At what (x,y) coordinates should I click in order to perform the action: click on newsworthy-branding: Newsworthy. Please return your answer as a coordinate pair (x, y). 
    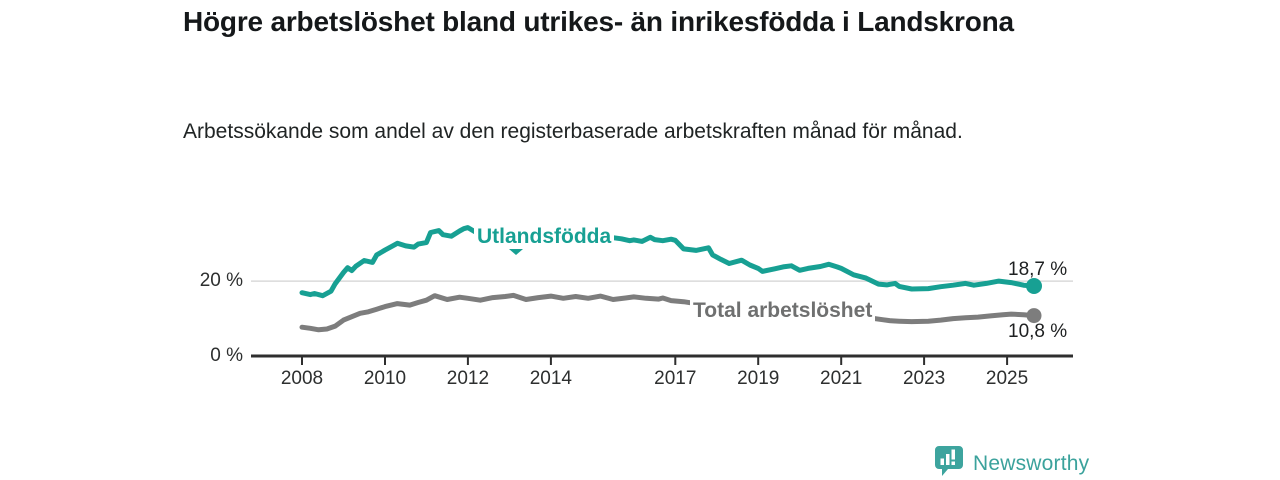
    Looking at the image, I should click on (1011, 462).